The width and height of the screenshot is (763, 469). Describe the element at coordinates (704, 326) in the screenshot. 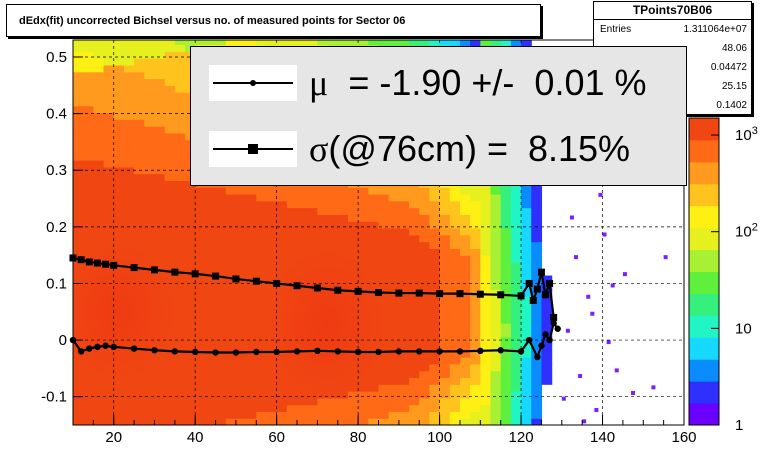

I see `colorbar-swatch` at that location.